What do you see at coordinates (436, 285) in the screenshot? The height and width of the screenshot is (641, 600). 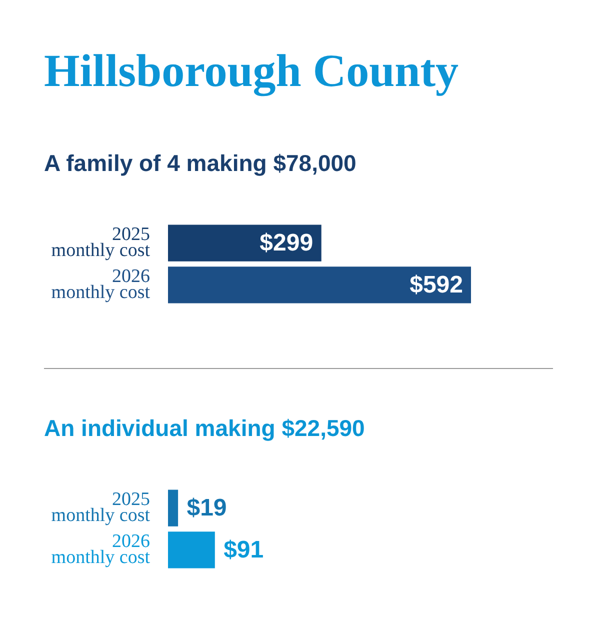 I see `data-label: $592` at bounding box center [436, 285].